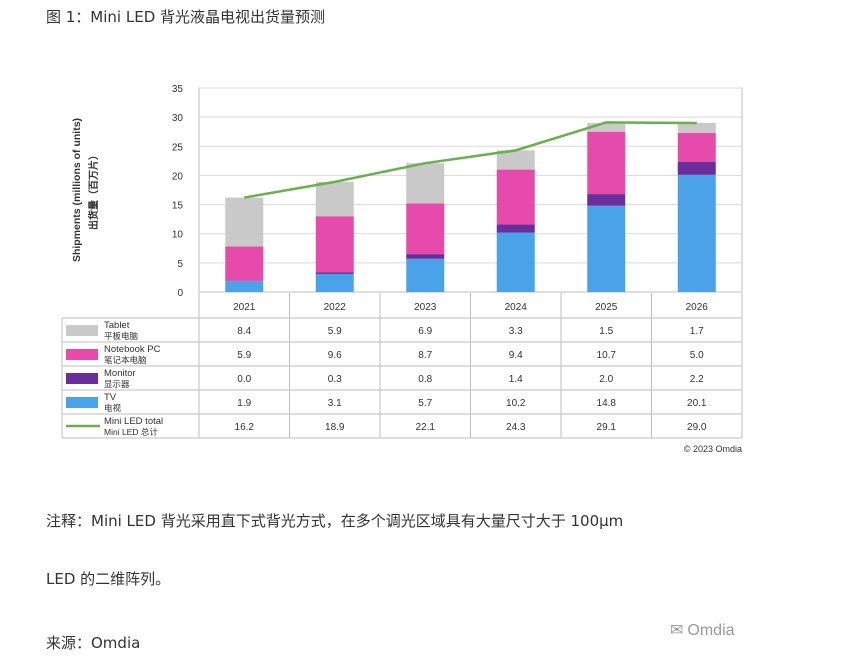  Describe the element at coordinates (334, 244) in the screenshot. I see `bar-notebook-pc-2022` at that location.